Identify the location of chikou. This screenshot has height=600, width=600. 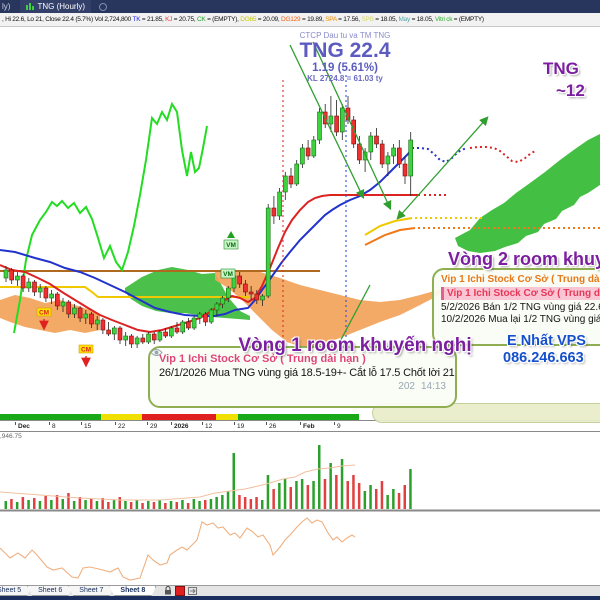
(110, 217).